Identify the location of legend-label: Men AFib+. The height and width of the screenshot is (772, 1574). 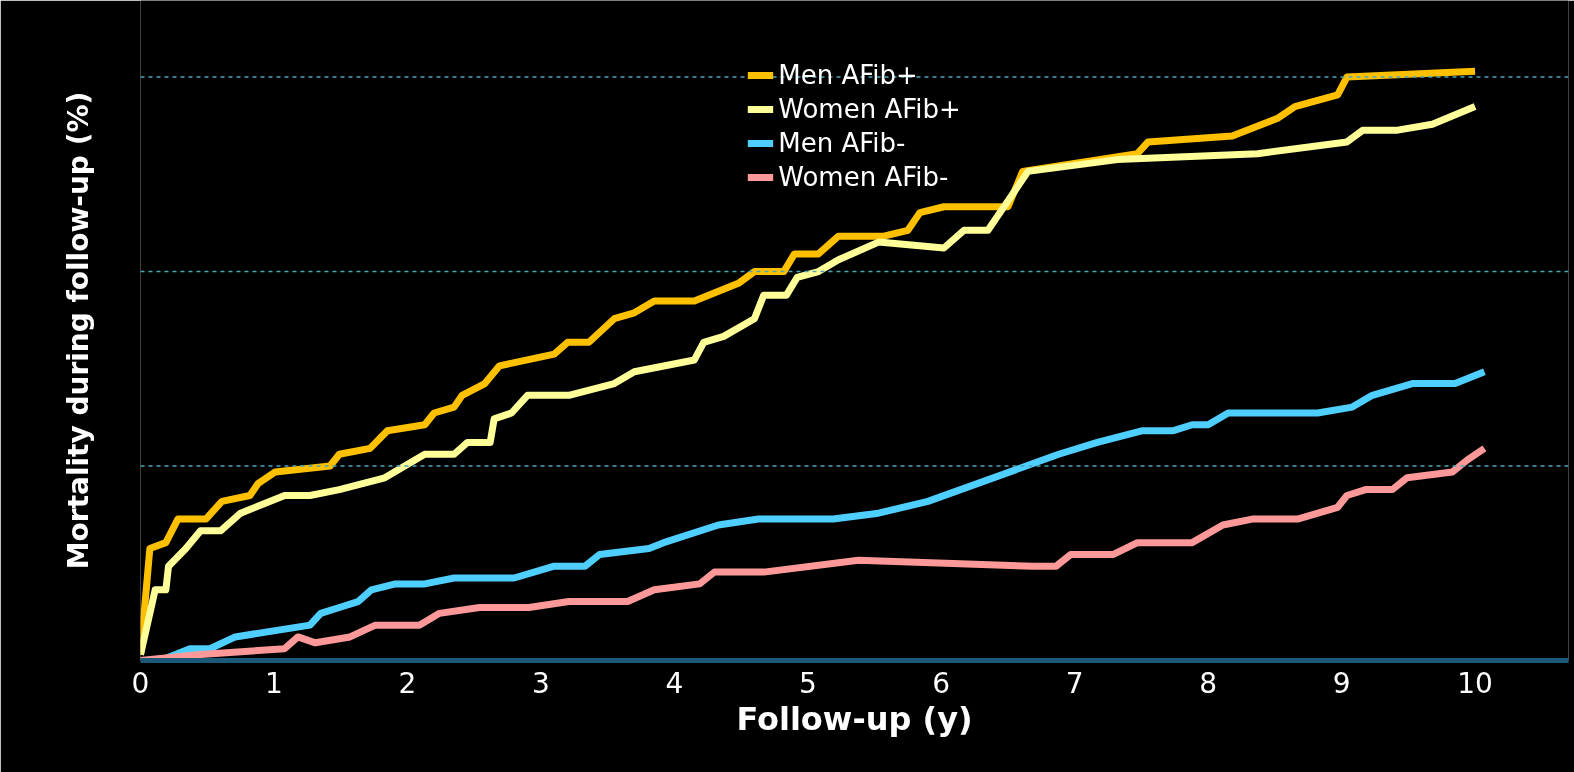
(848, 75).